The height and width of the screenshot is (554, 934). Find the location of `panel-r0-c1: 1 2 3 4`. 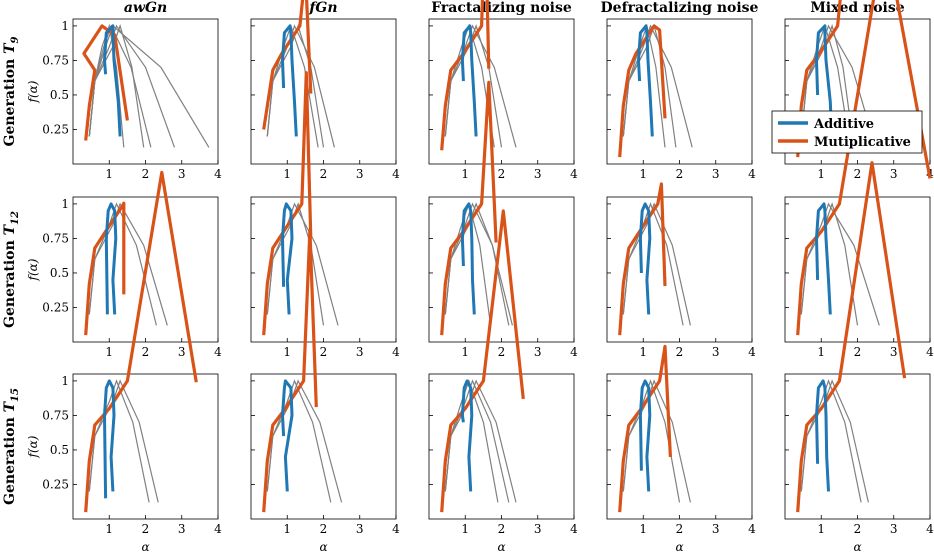

panel-r0-c1: 1 2 3 4 is located at coordinates (325, 90).